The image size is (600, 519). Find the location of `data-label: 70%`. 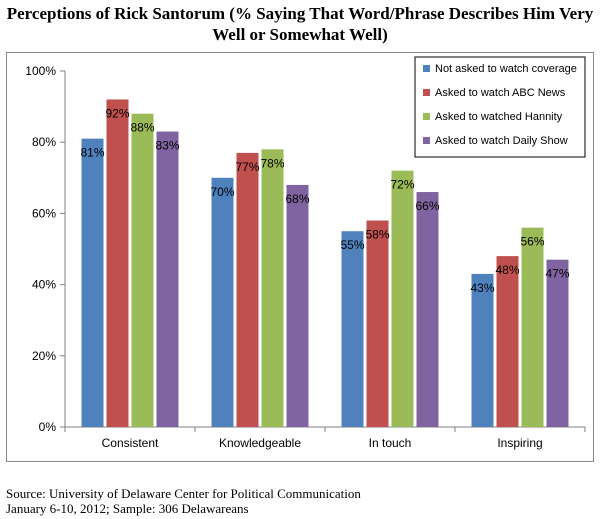

data-label: 70% is located at coordinates (222, 192).